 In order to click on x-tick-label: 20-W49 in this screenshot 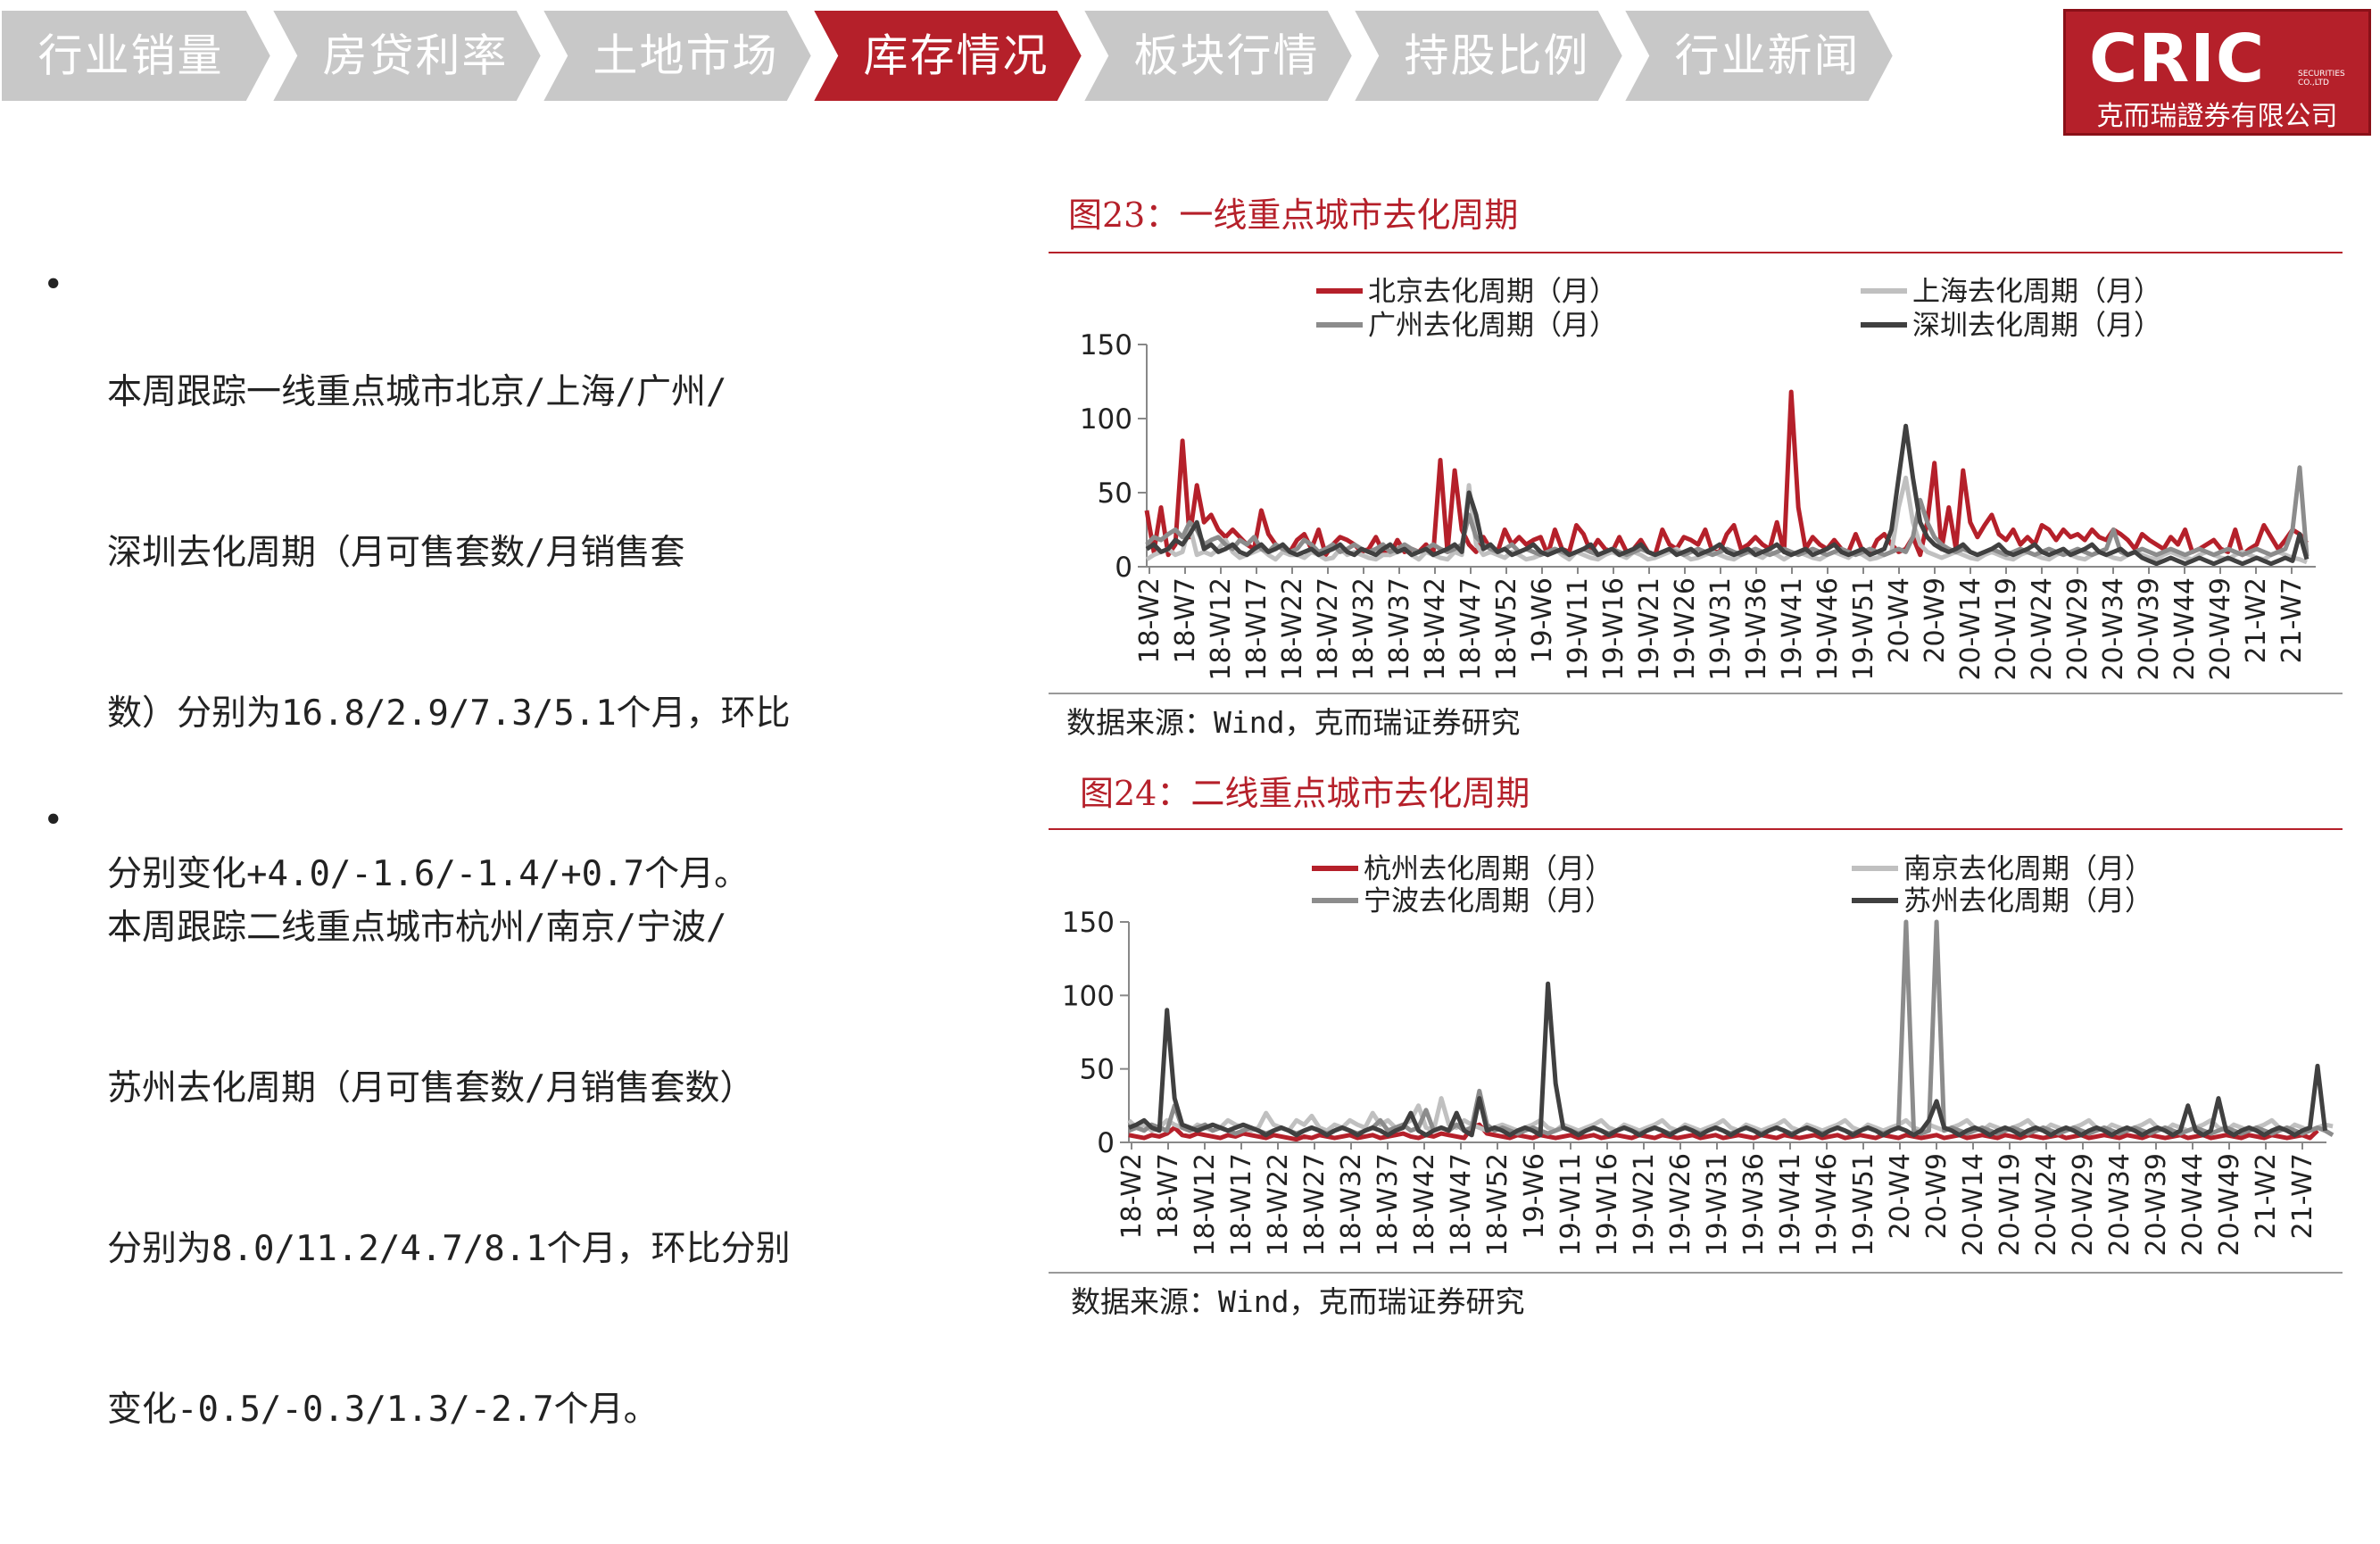, I will do `click(2220, 629)`.